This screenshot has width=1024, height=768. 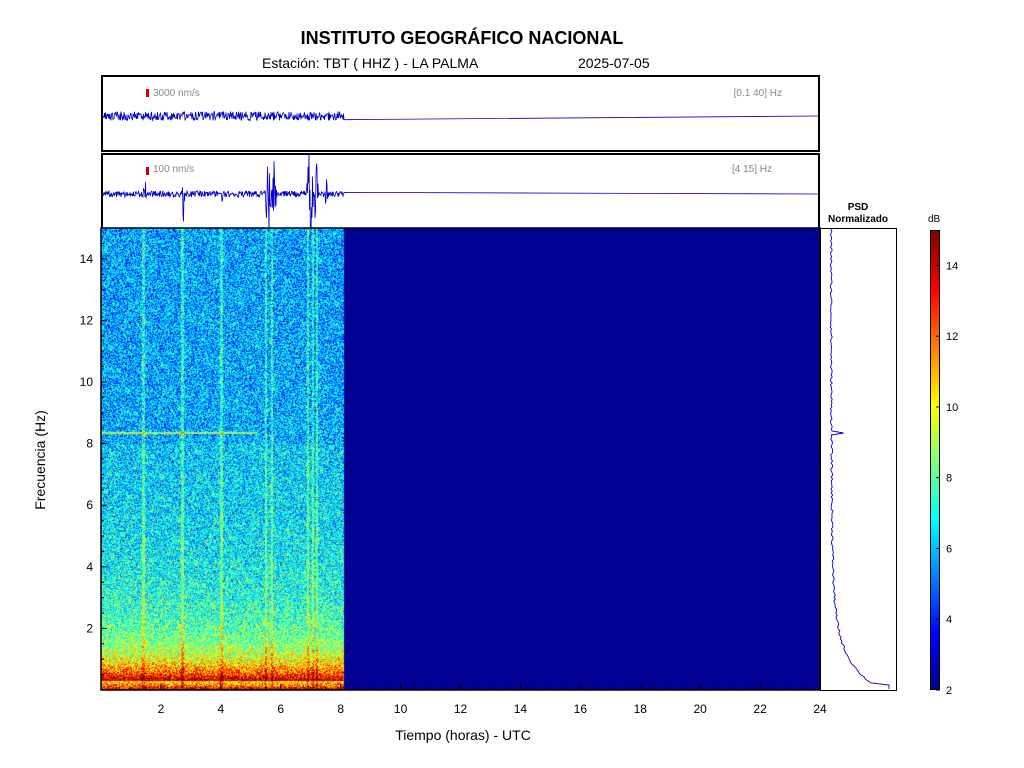 What do you see at coordinates (857, 219) in the screenshot?
I see `psd-title-line2: Normalizado` at bounding box center [857, 219].